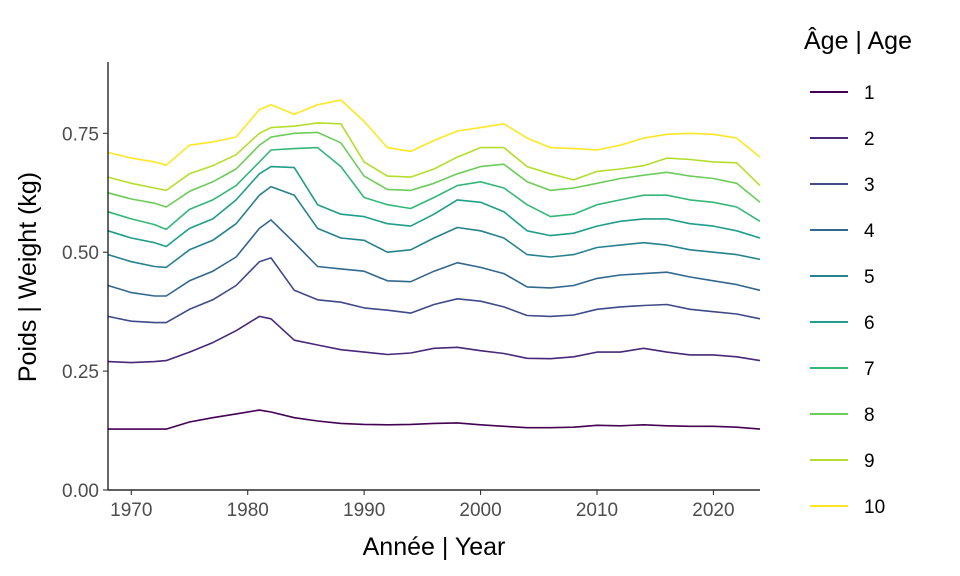  Describe the element at coordinates (248, 510) in the screenshot. I see `x-tick-label: 1980` at that location.